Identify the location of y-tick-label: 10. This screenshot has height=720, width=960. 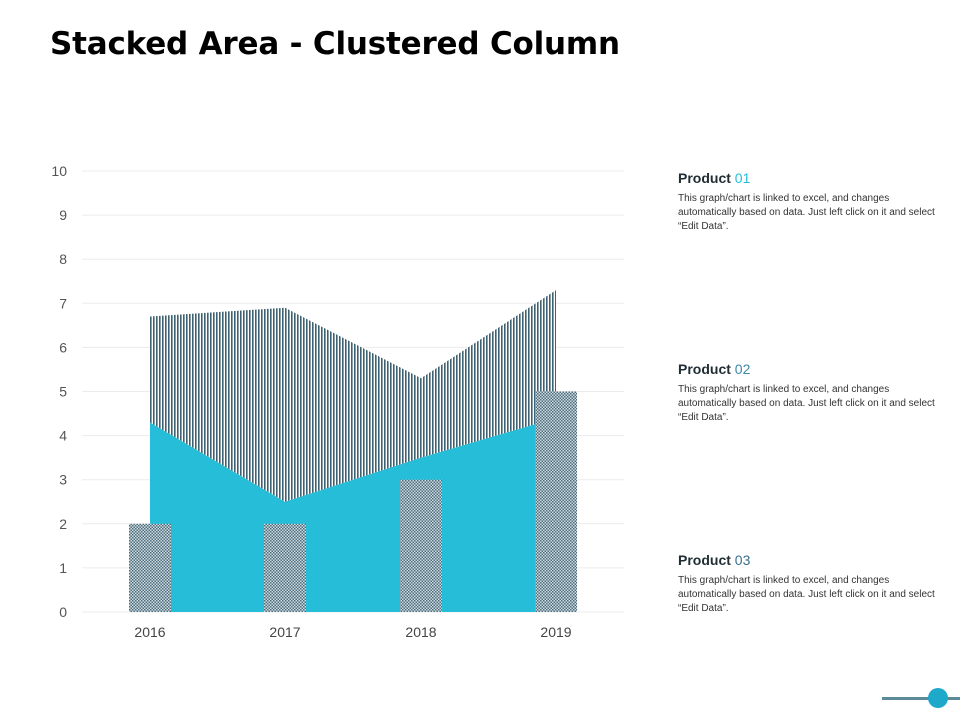
(59, 171).